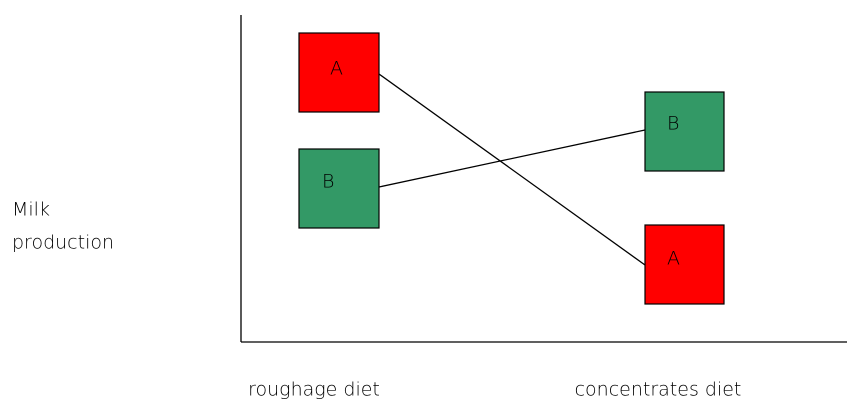 The height and width of the screenshot is (405, 847). I want to click on y-axis-label: production, so click(63, 243).